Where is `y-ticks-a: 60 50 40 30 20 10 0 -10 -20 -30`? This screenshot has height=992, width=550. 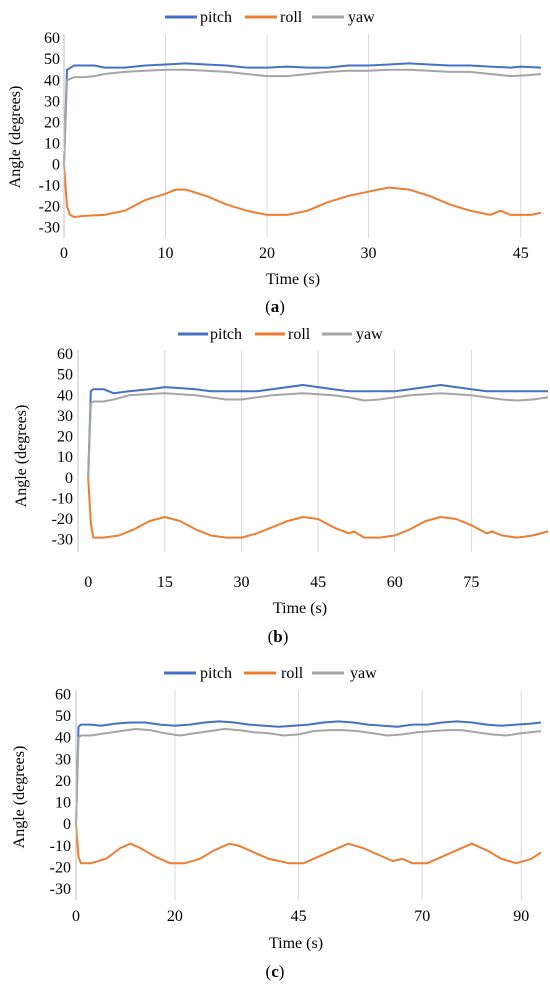
y-ticks-a: 60 50 40 30 20 10 0 -10 -20 -30 is located at coordinates (49, 133).